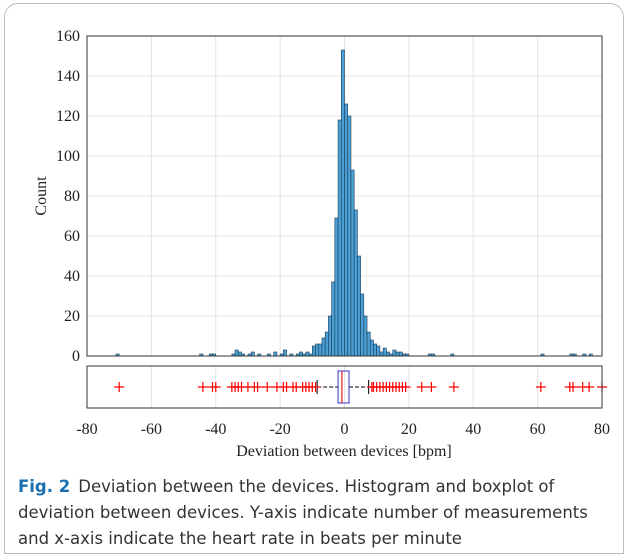  Describe the element at coordinates (72, 236) in the screenshot. I see `y-tick-label: 60` at that location.